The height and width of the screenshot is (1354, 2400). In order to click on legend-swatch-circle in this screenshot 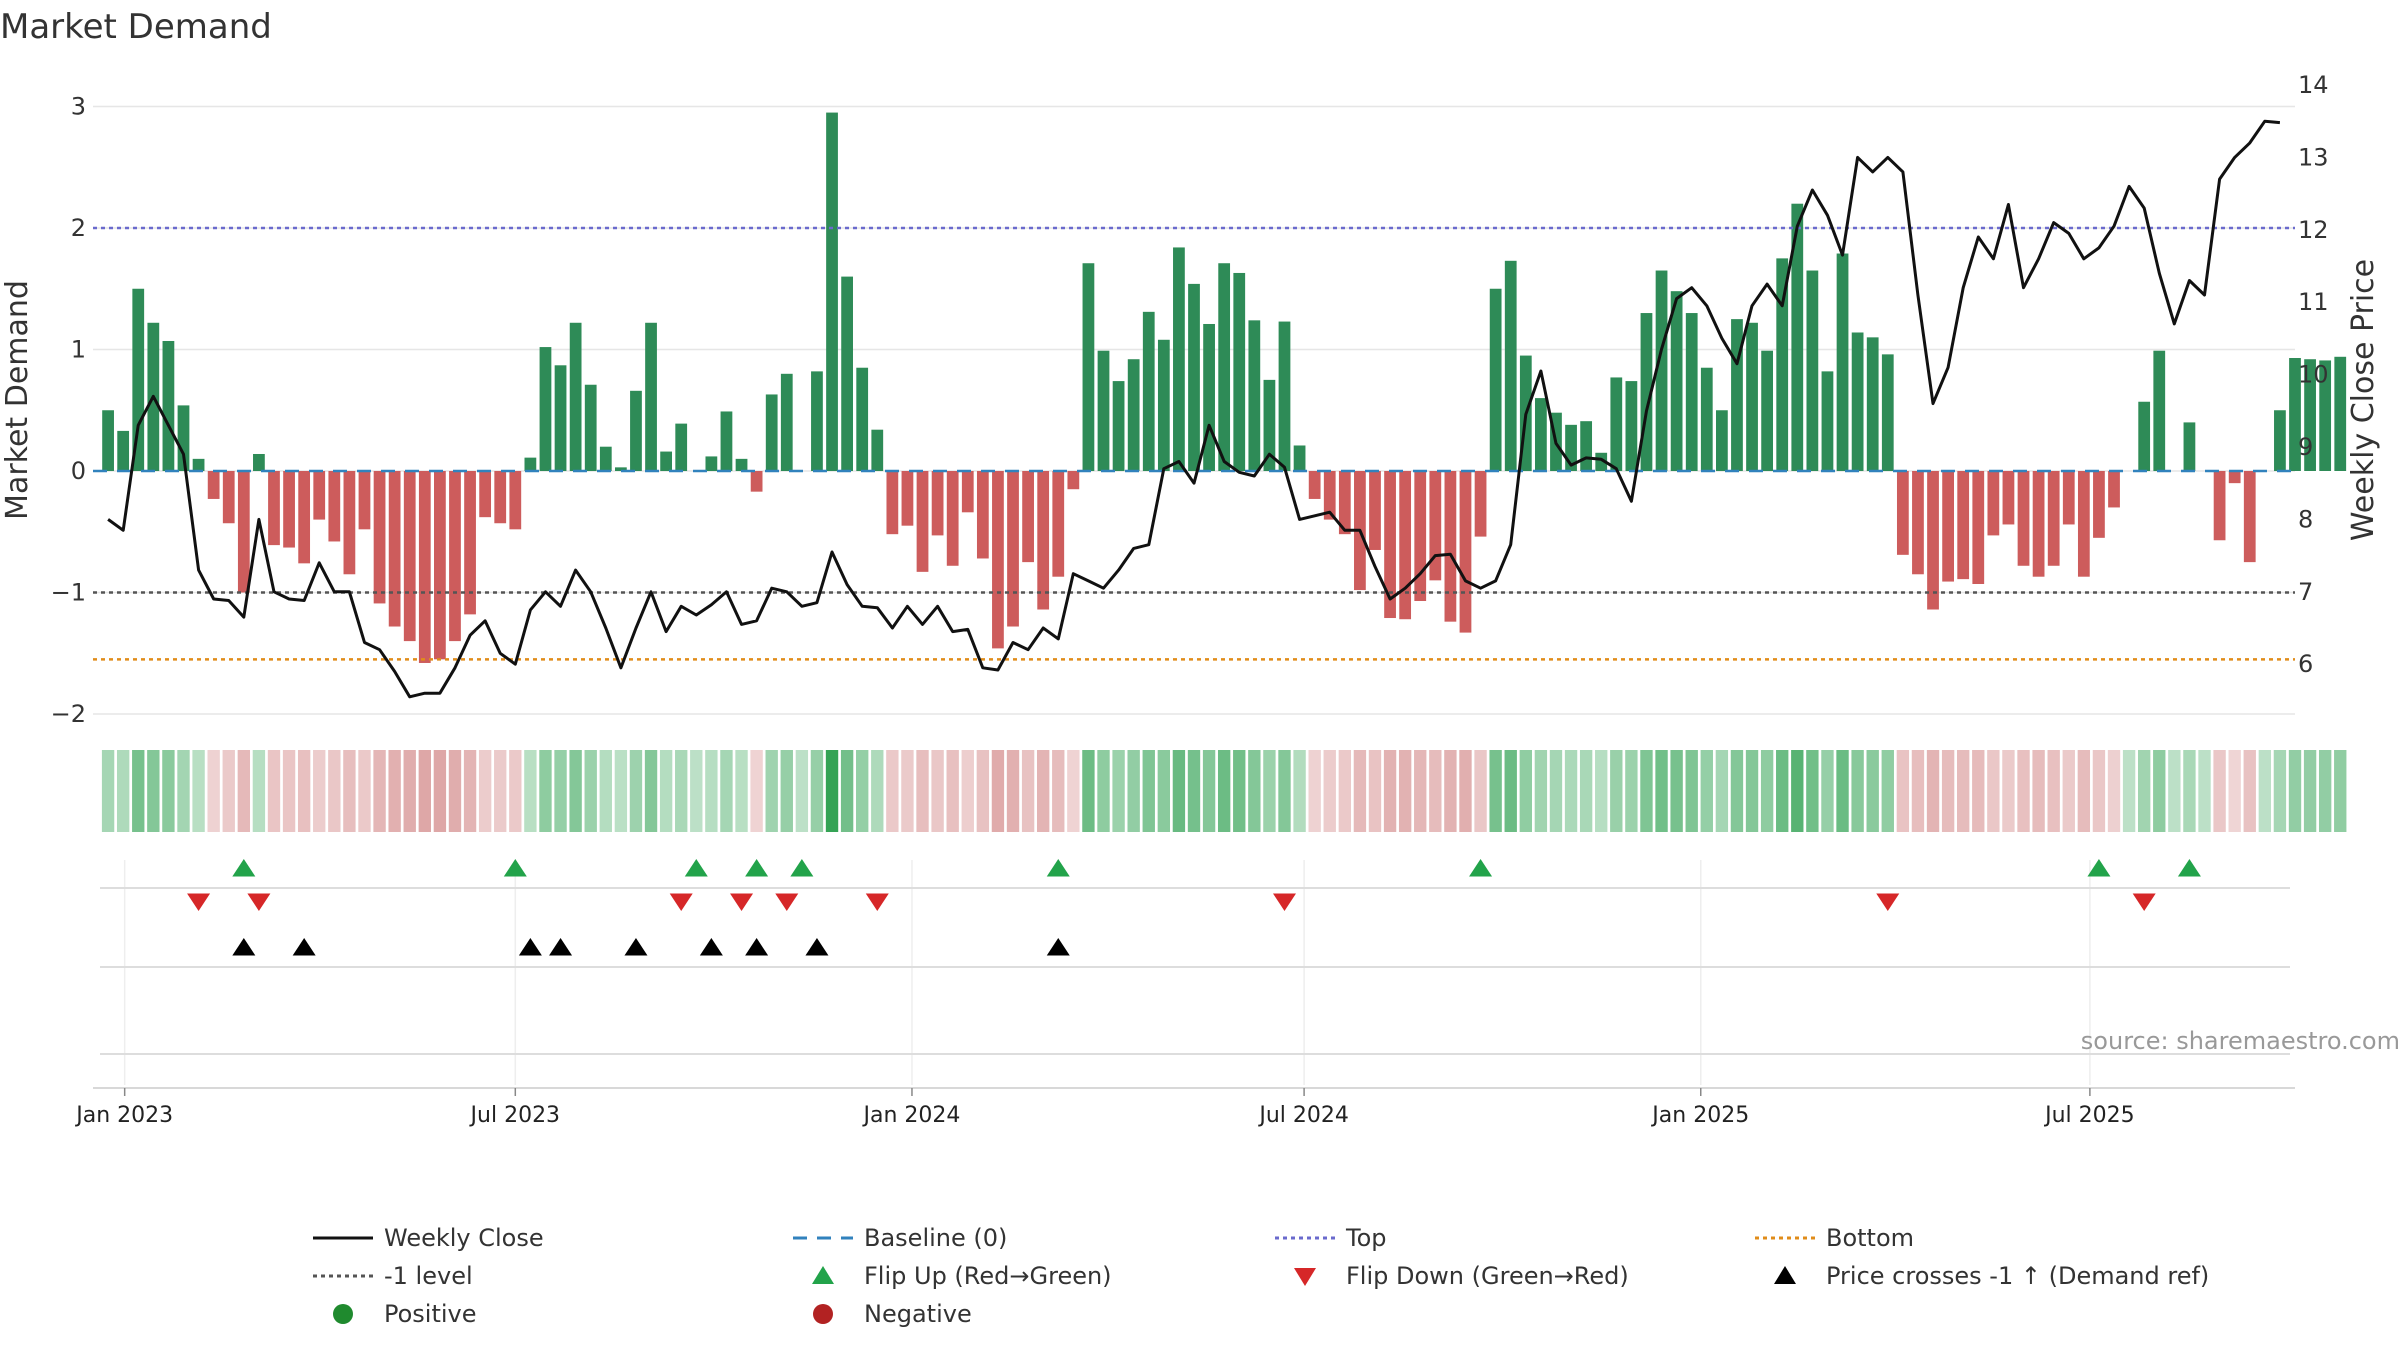, I will do `click(343, 1314)`.